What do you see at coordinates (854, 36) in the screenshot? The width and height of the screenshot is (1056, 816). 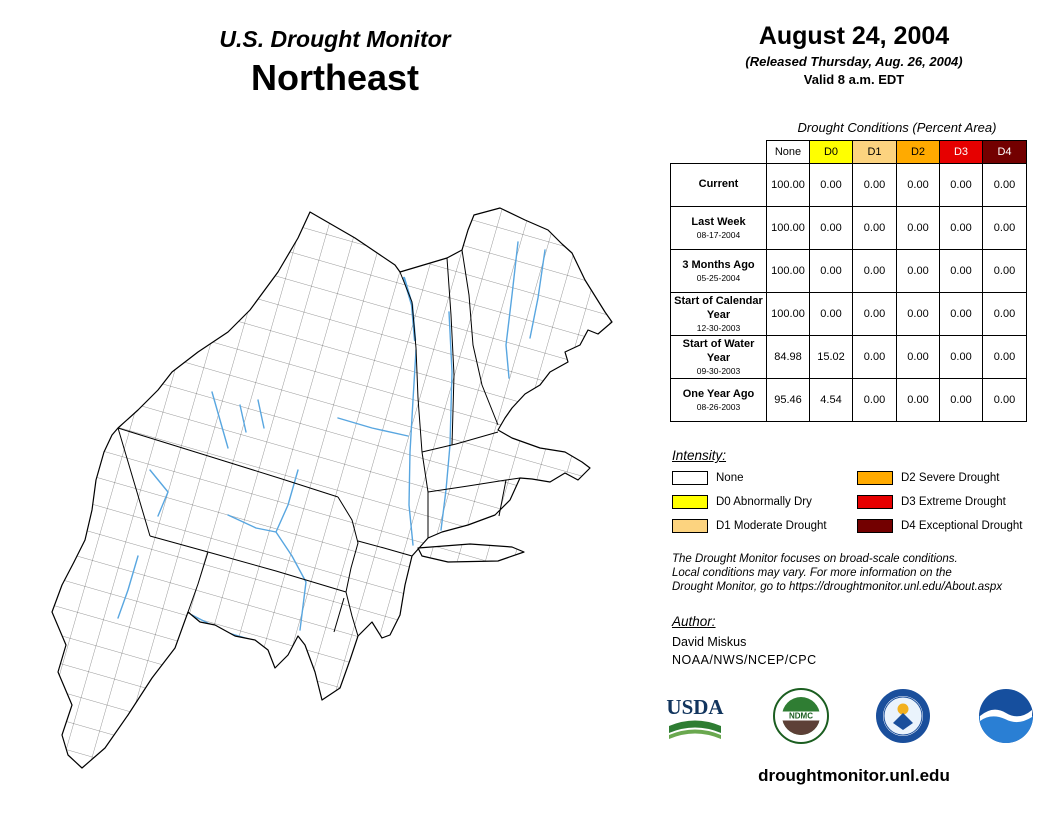 I see `map-date: August 24, 2004` at bounding box center [854, 36].